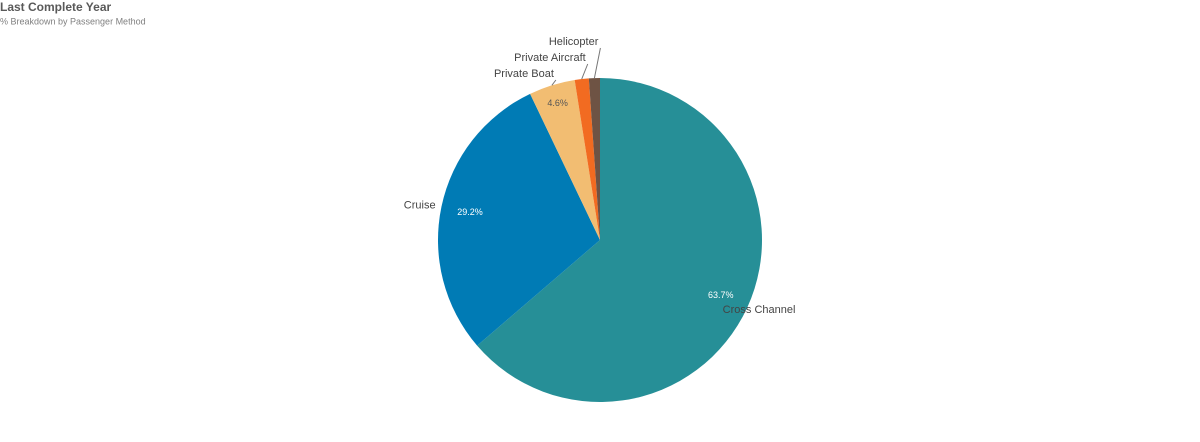  Describe the element at coordinates (73, 21) in the screenshot. I see `chart-subtitle: % Breakdown by Passenger Method` at that location.